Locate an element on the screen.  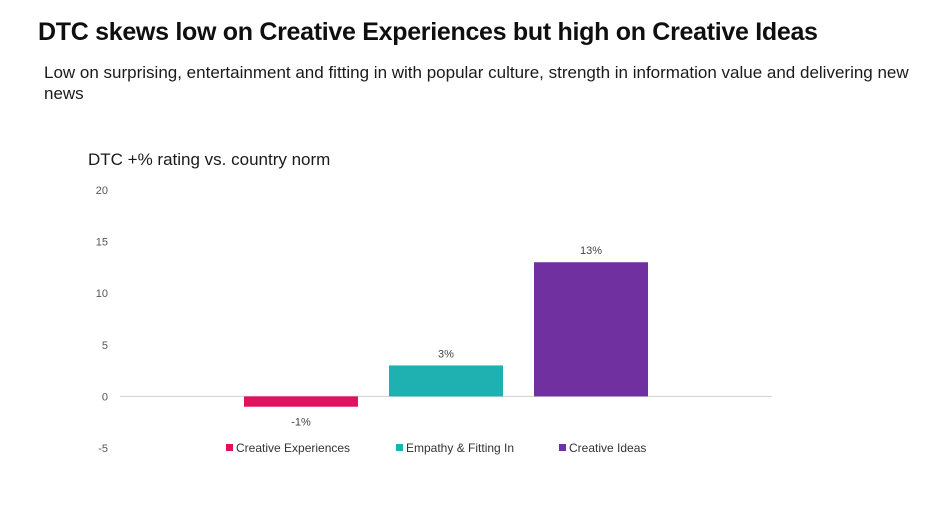
data-label: 13% is located at coordinates (591, 251).